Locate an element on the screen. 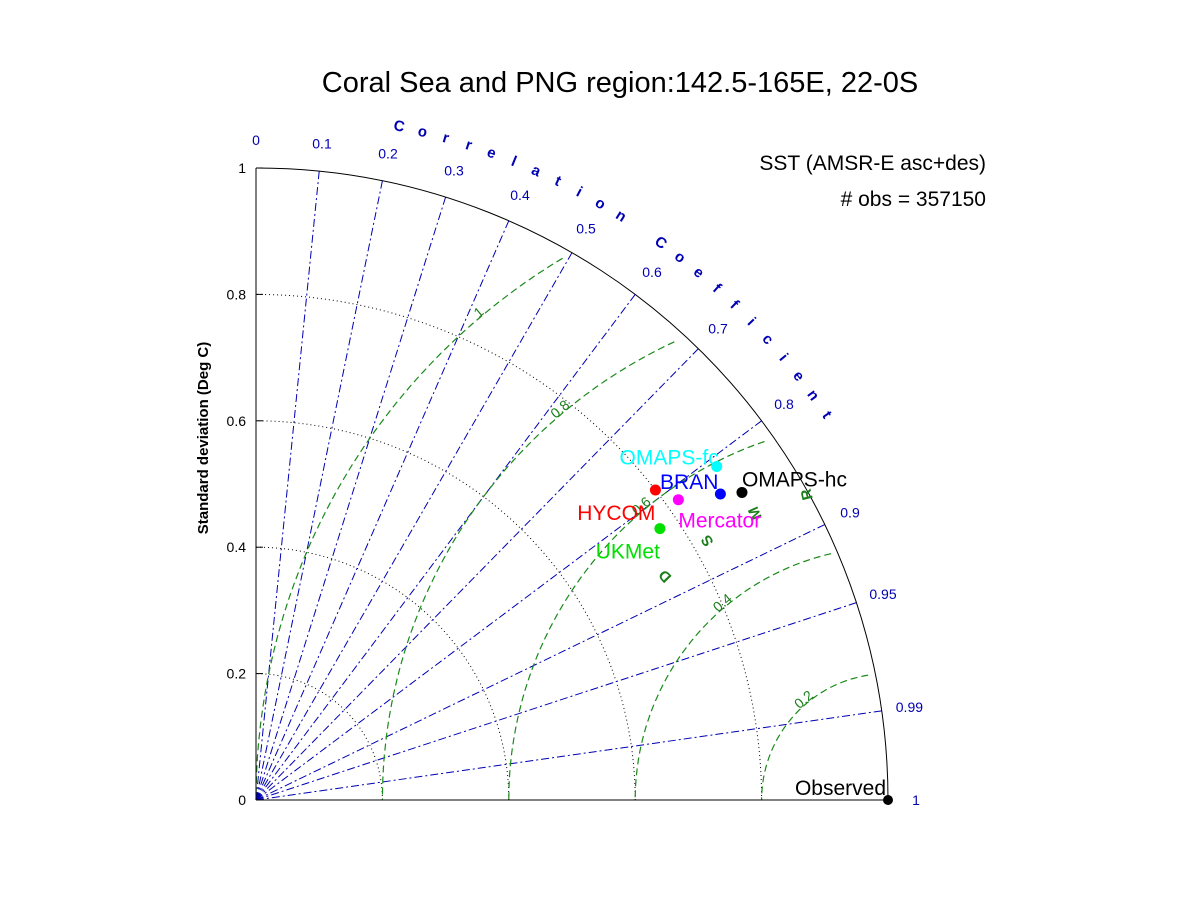  y-tick-label-2: 0.4 is located at coordinates (237, 547).